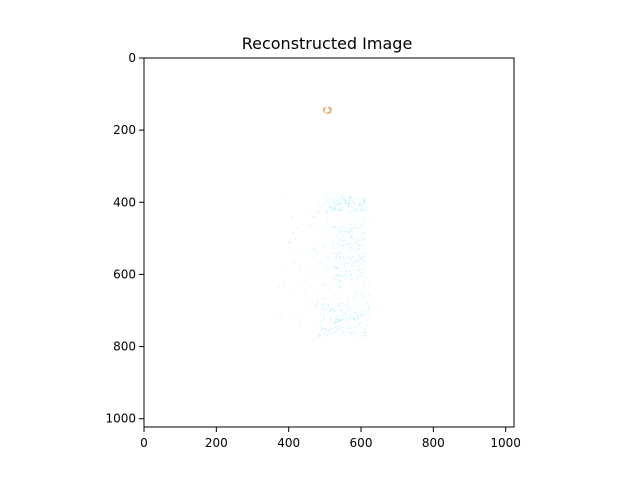 The width and height of the screenshot is (640, 480). I want to click on y-axis-tick-label: 800, so click(124, 347).